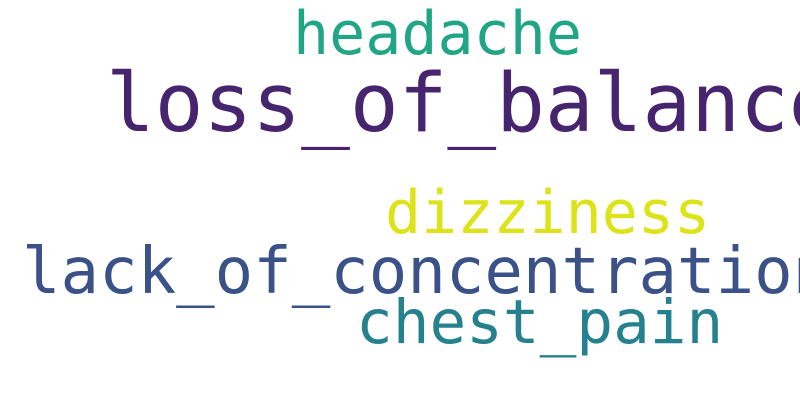 Image resolution: width=800 pixels, height=400 pixels. Describe the element at coordinates (548, 213) in the screenshot. I see `word-dizziness: dizziness` at that location.